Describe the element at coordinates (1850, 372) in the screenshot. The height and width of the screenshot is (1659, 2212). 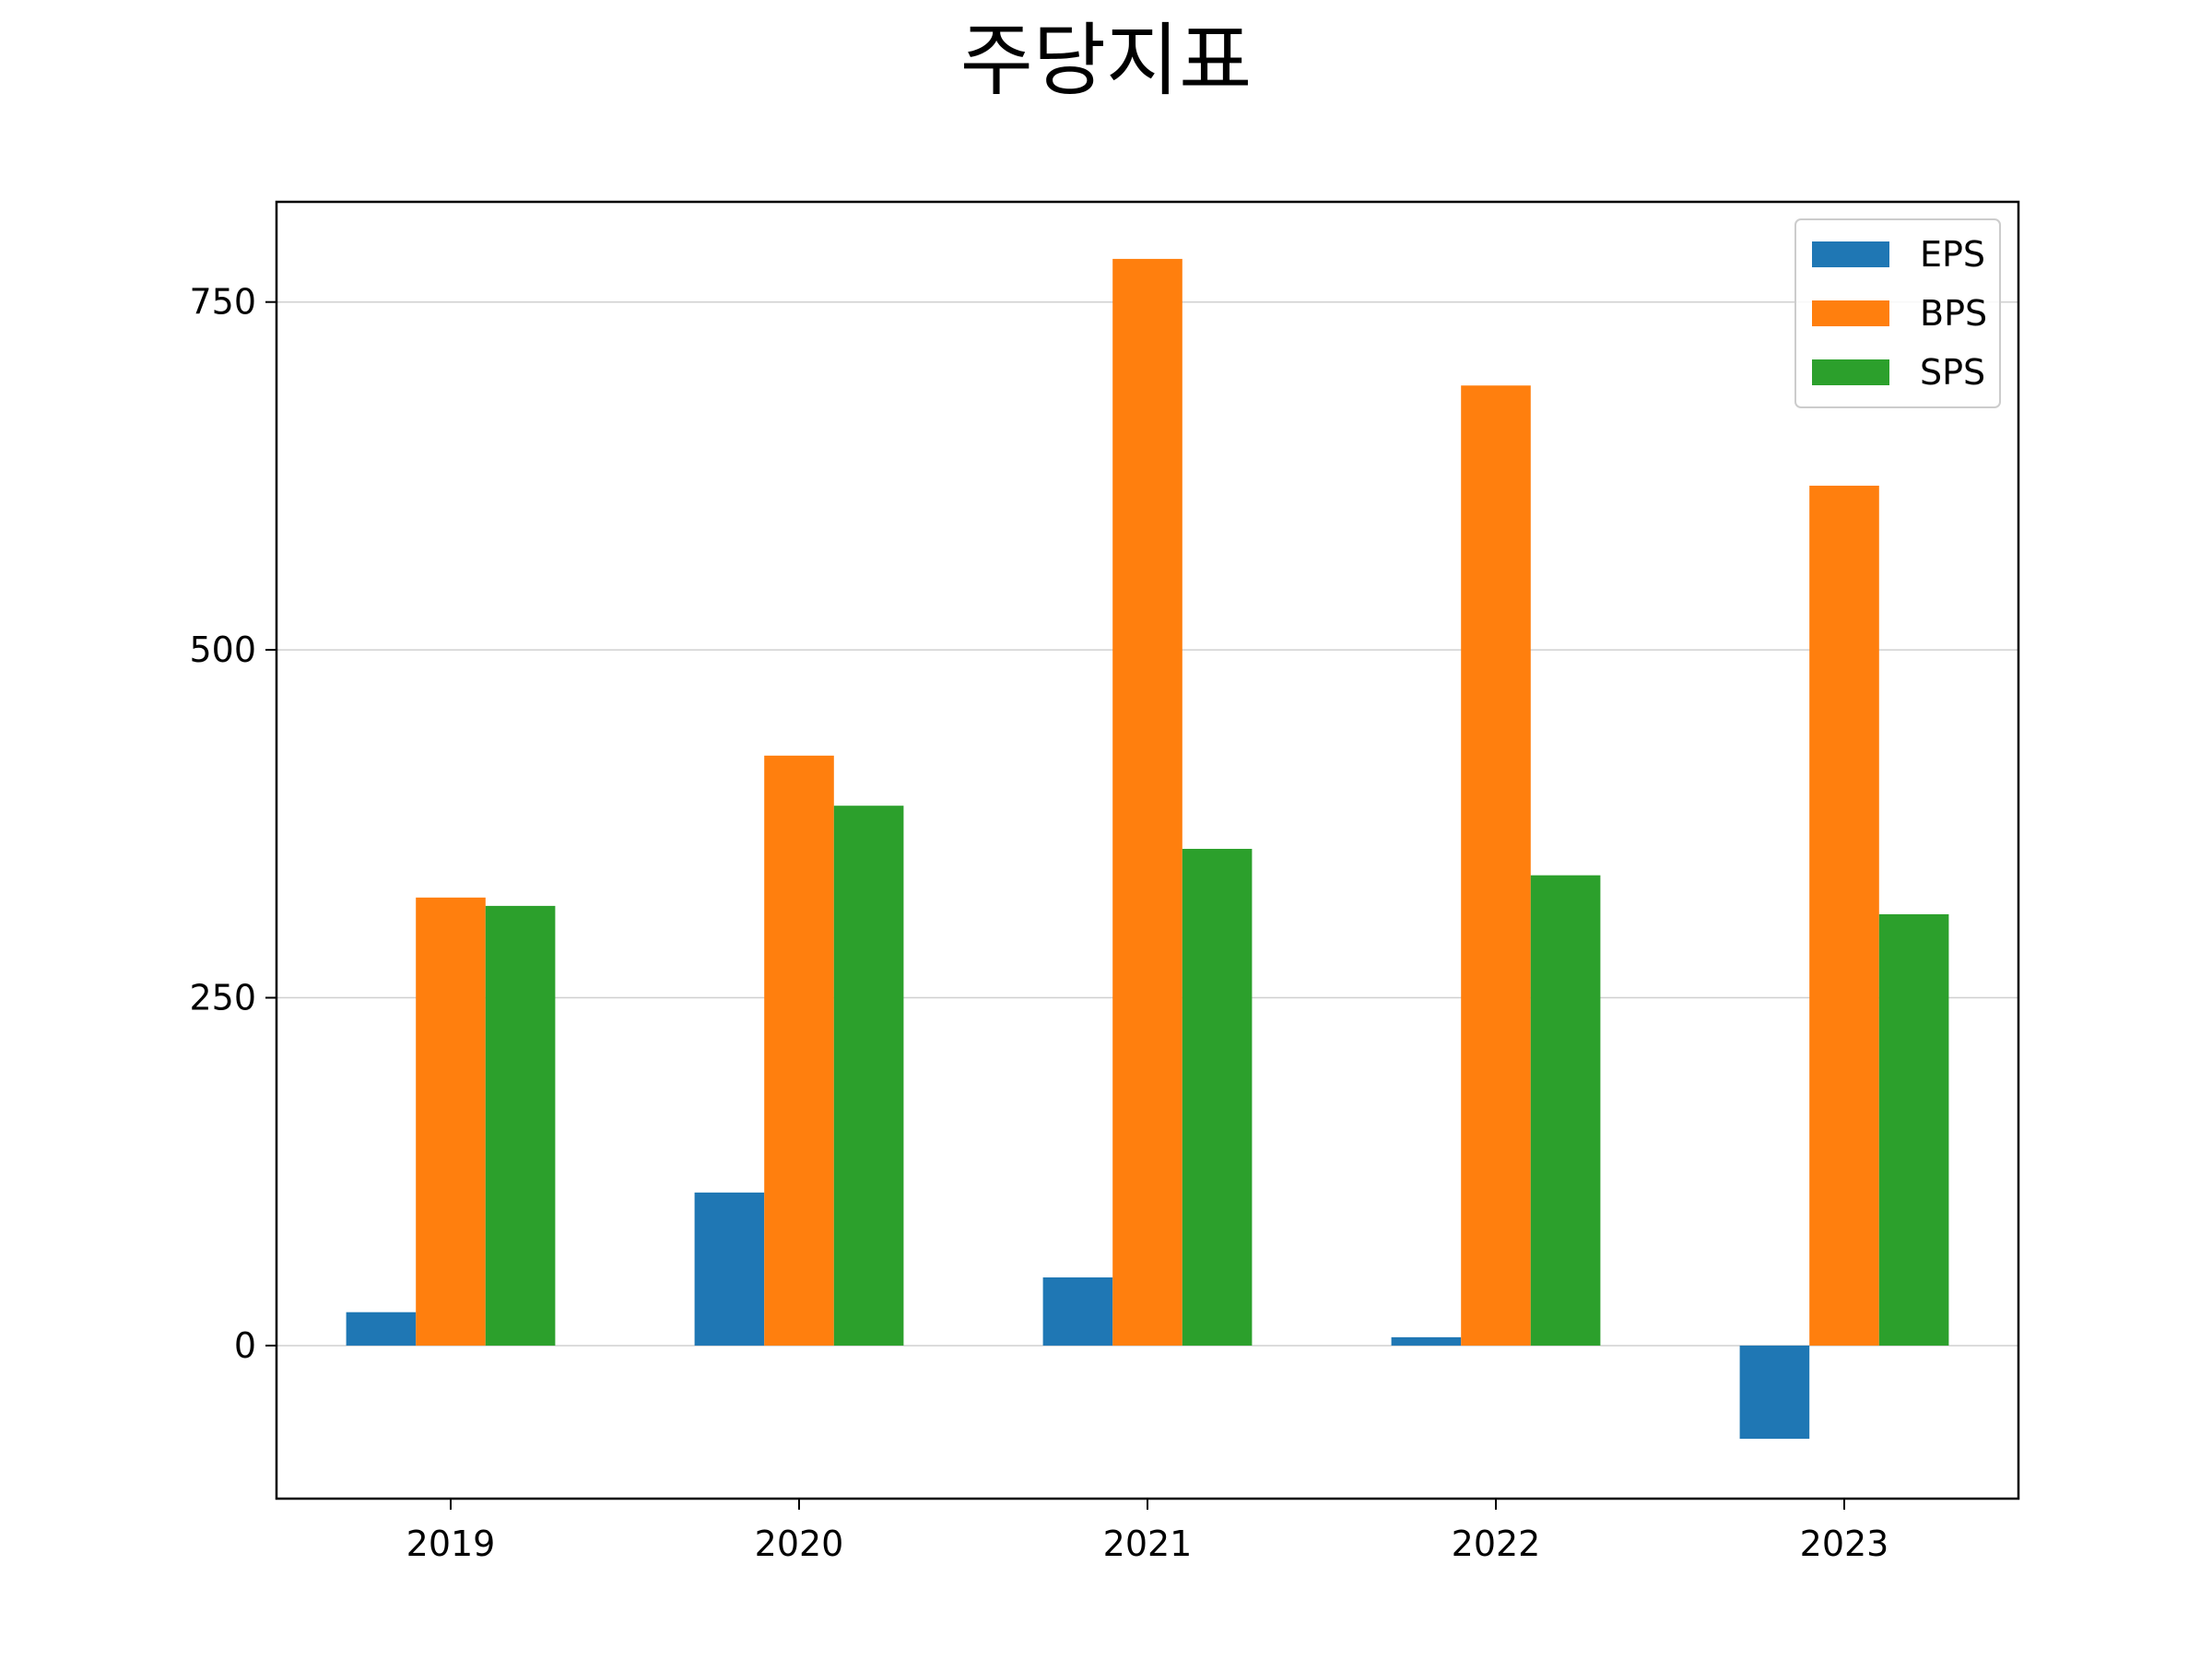
I see `legend-swatch-sps` at that location.